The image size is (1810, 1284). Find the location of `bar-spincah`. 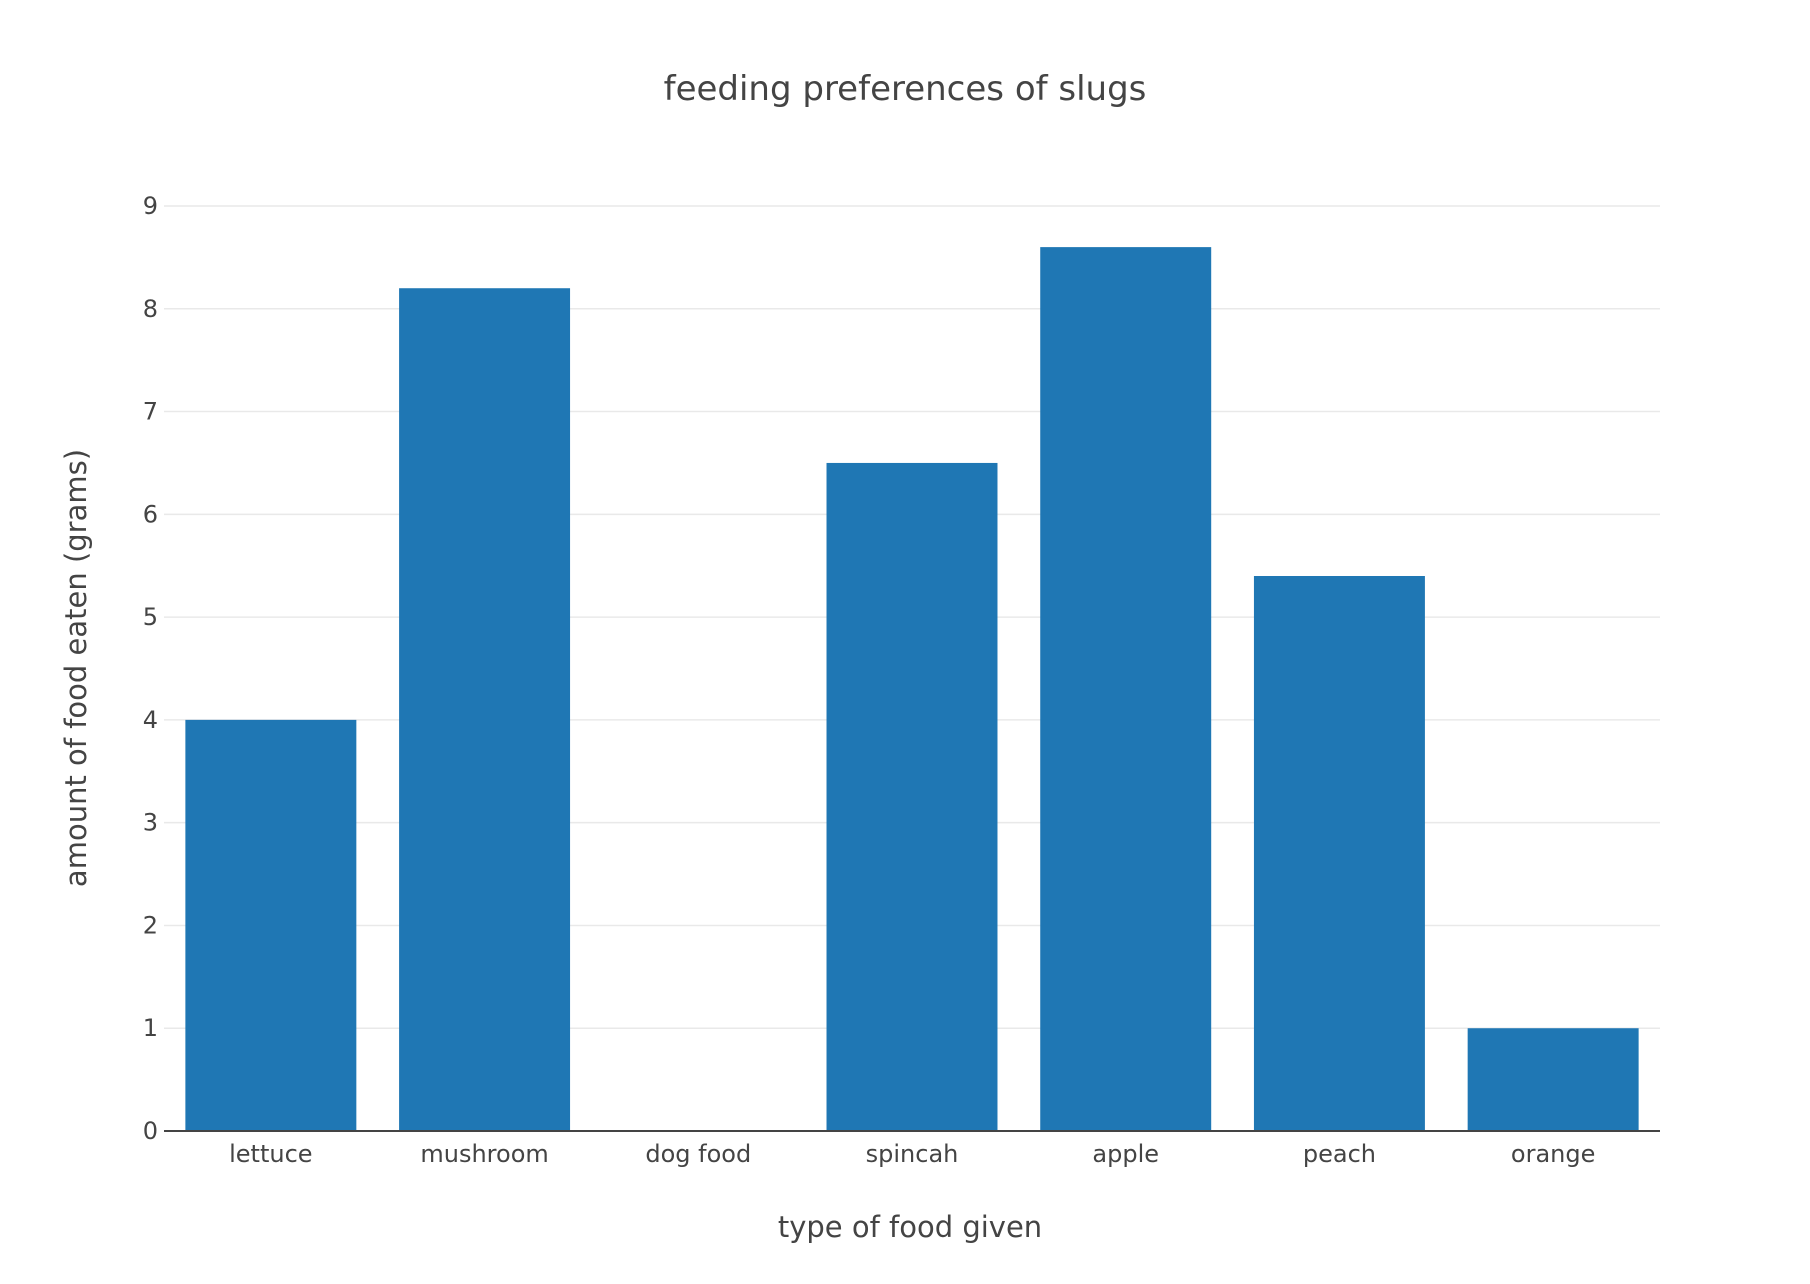

bar-spincah is located at coordinates (912, 796).